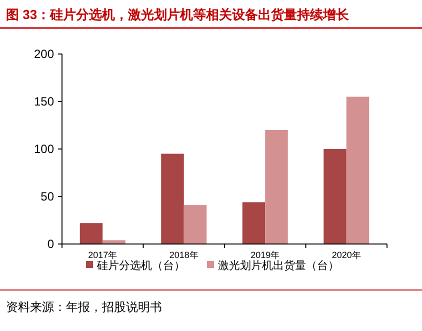  What do you see at coordinates (140, 265) in the screenshot?
I see `legend-label: 硅片分选机（台）` at bounding box center [140, 265].